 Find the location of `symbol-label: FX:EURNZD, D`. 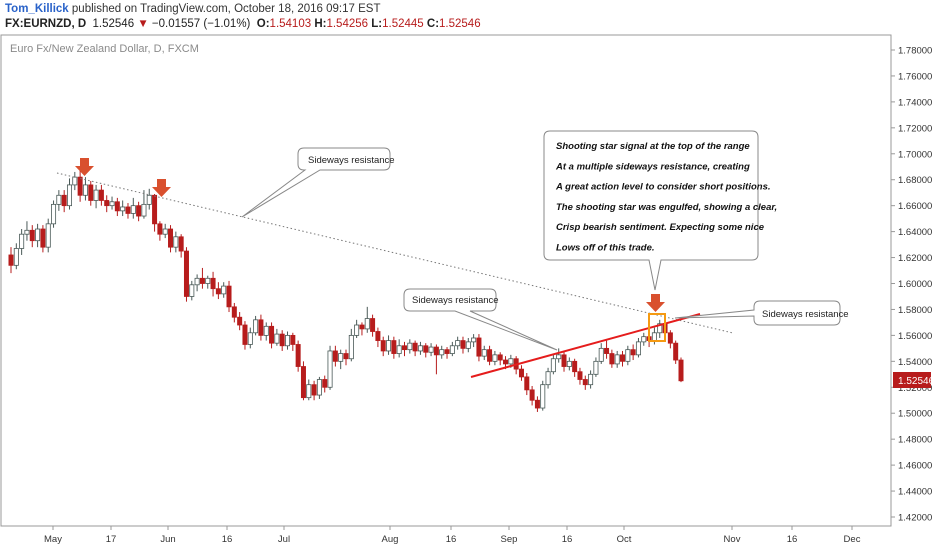

symbol-label: FX:EURNZD, D is located at coordinates (46, 24).